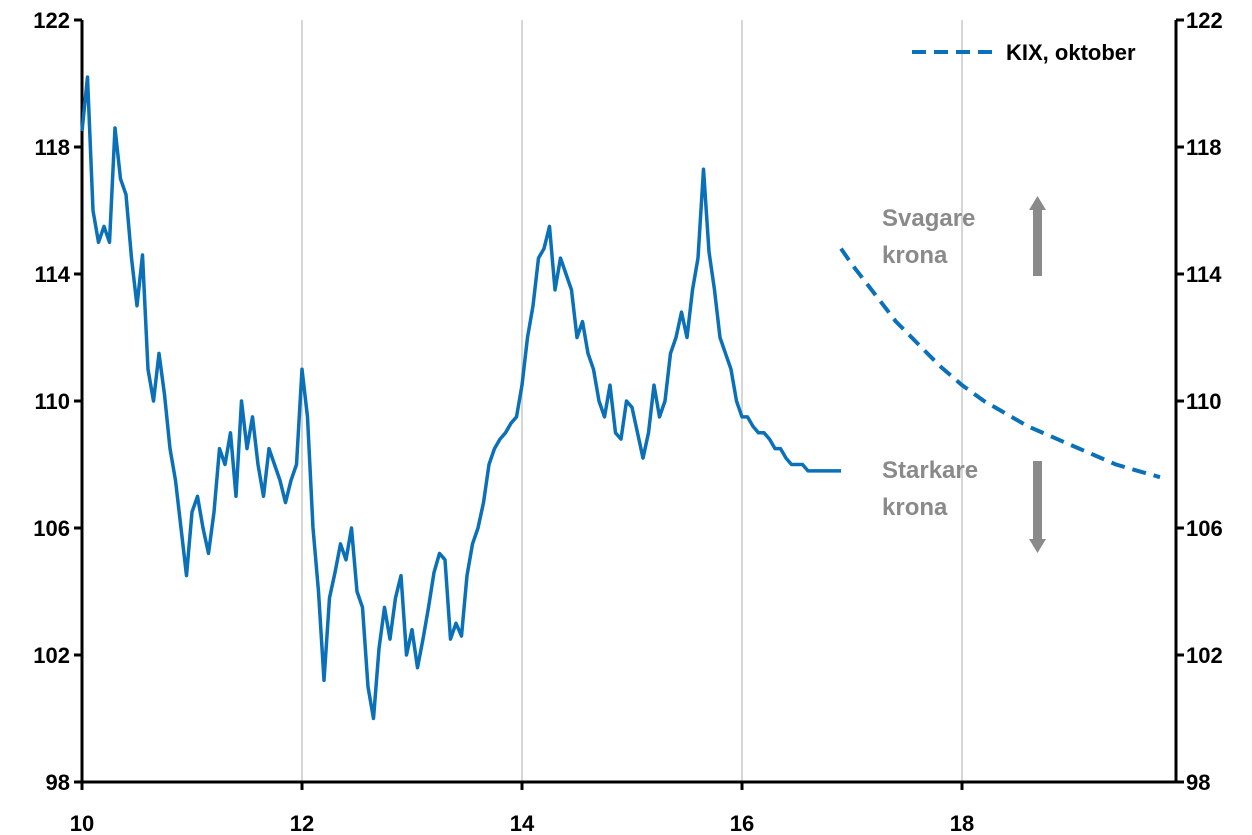 This screenshot has height=835, width=1252. Describe the element at coordinates (1037, 546) in the screenshot. I see `arrow-down-head` at that location.